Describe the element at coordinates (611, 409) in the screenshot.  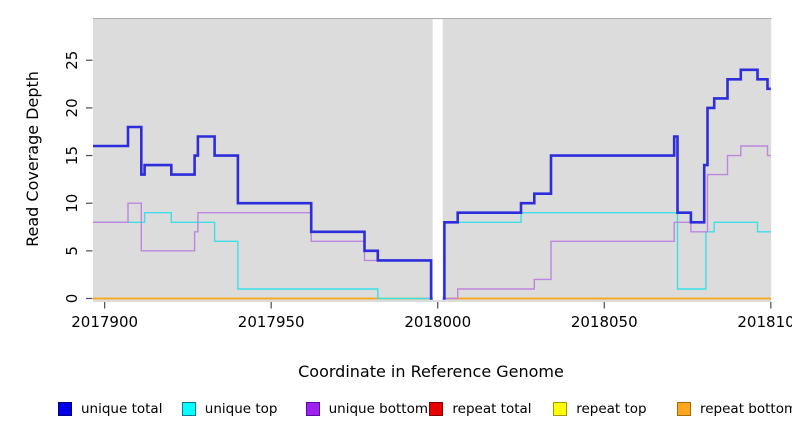
I see `legend-label-repeat-top: repeat top` at that location.